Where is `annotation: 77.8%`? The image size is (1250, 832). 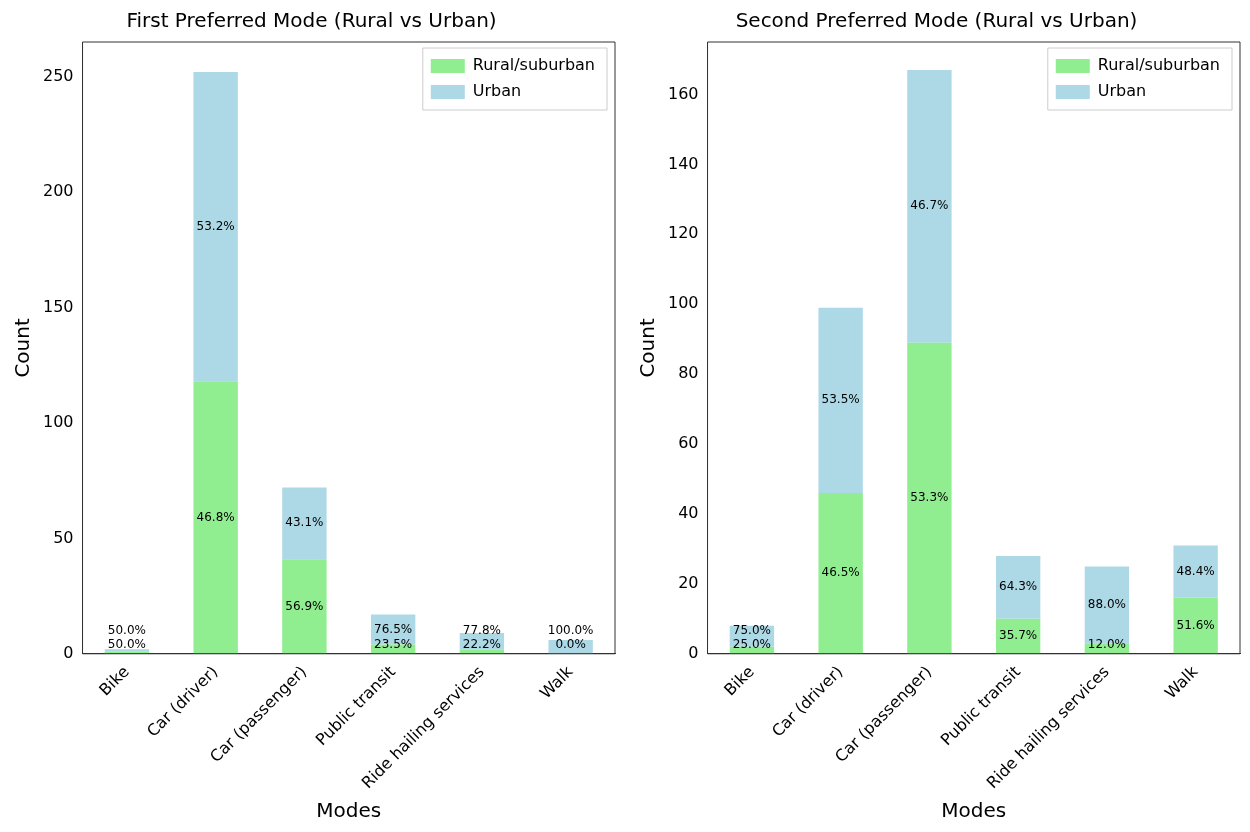
annotation: 77.8% is located at coordinates (481, 629).